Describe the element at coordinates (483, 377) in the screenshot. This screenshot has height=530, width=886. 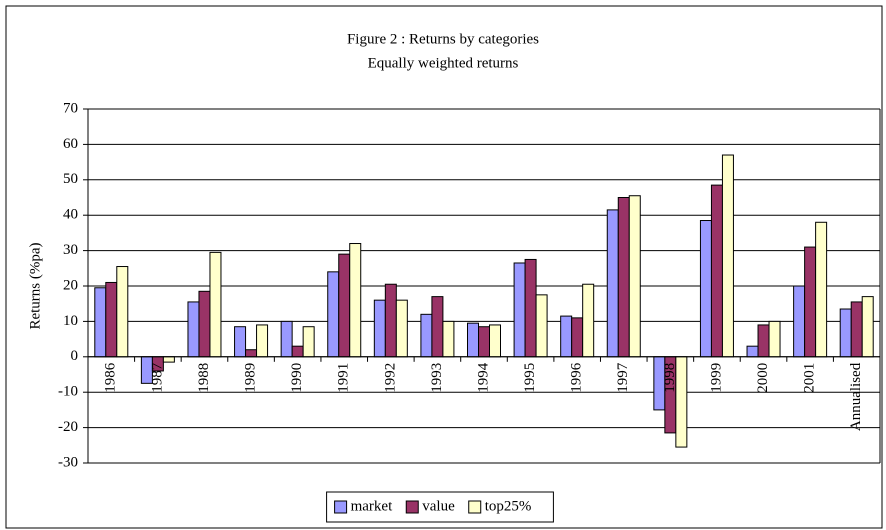
I see `x-tick-label: 1994` at that location.